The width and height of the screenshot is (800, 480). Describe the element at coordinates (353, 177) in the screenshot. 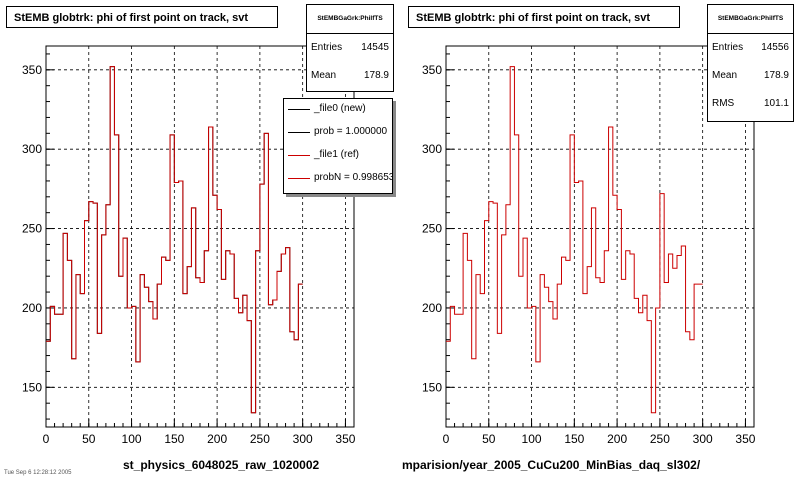

I see `legend-text-probn: probN = 0.998653` at that location.